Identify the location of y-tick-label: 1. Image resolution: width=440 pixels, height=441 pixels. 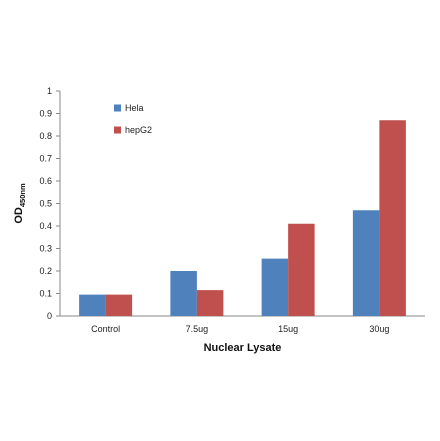
(49, 91).